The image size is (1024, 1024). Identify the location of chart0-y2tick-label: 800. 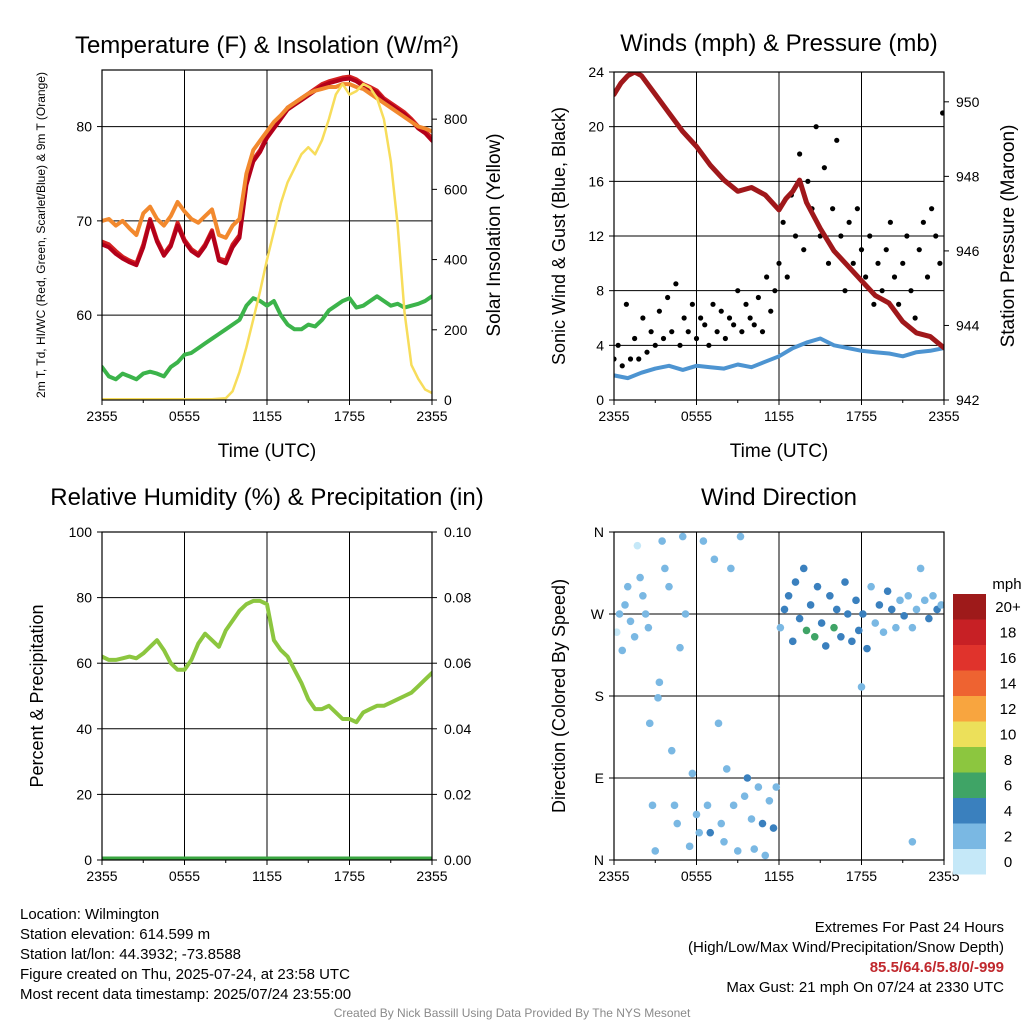
(456, 119).